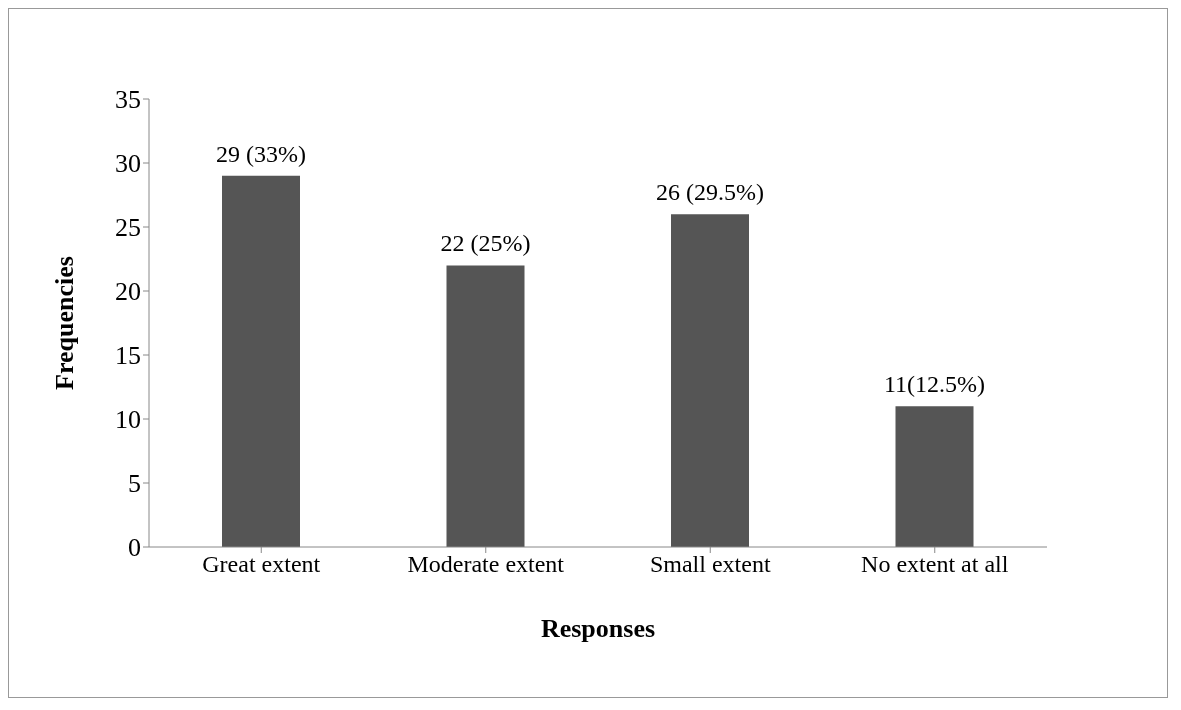  I want to click on x-axis-title: Responses, so click(598, 628).